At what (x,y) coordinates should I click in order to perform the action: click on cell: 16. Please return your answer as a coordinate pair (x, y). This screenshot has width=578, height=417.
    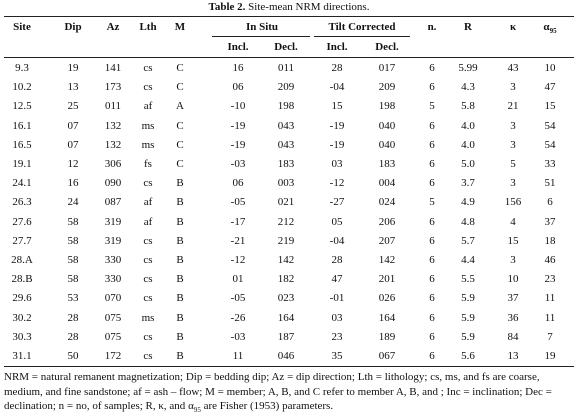
    Looking at the image, I should click on (73, 183).